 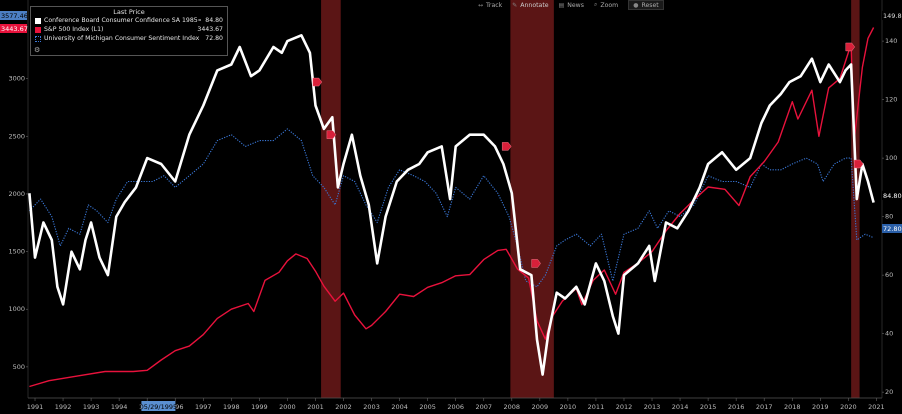 I want to click on settings-gear-icon: ⚙, so click(x=37, y=50).